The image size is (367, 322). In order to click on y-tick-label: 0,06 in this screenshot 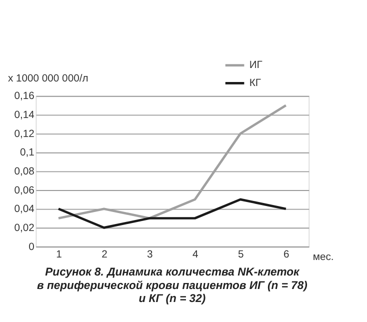, I will do `click(24, 190)`.